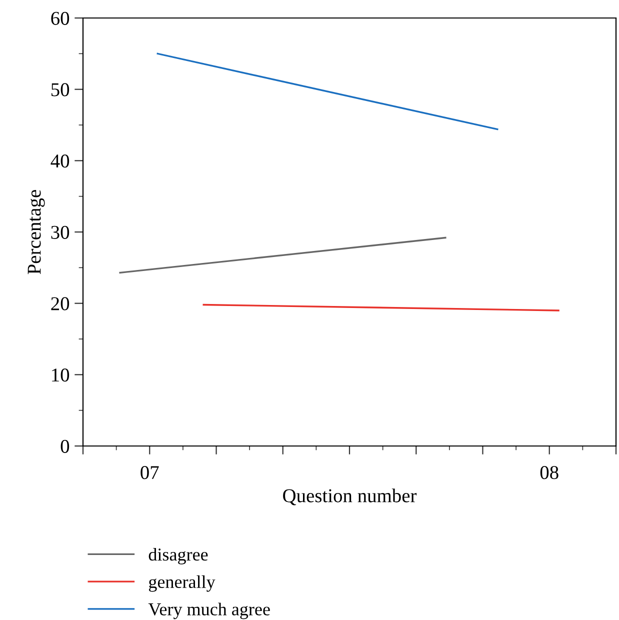  I want to click on legend-label: disagree, so click(178, 556).